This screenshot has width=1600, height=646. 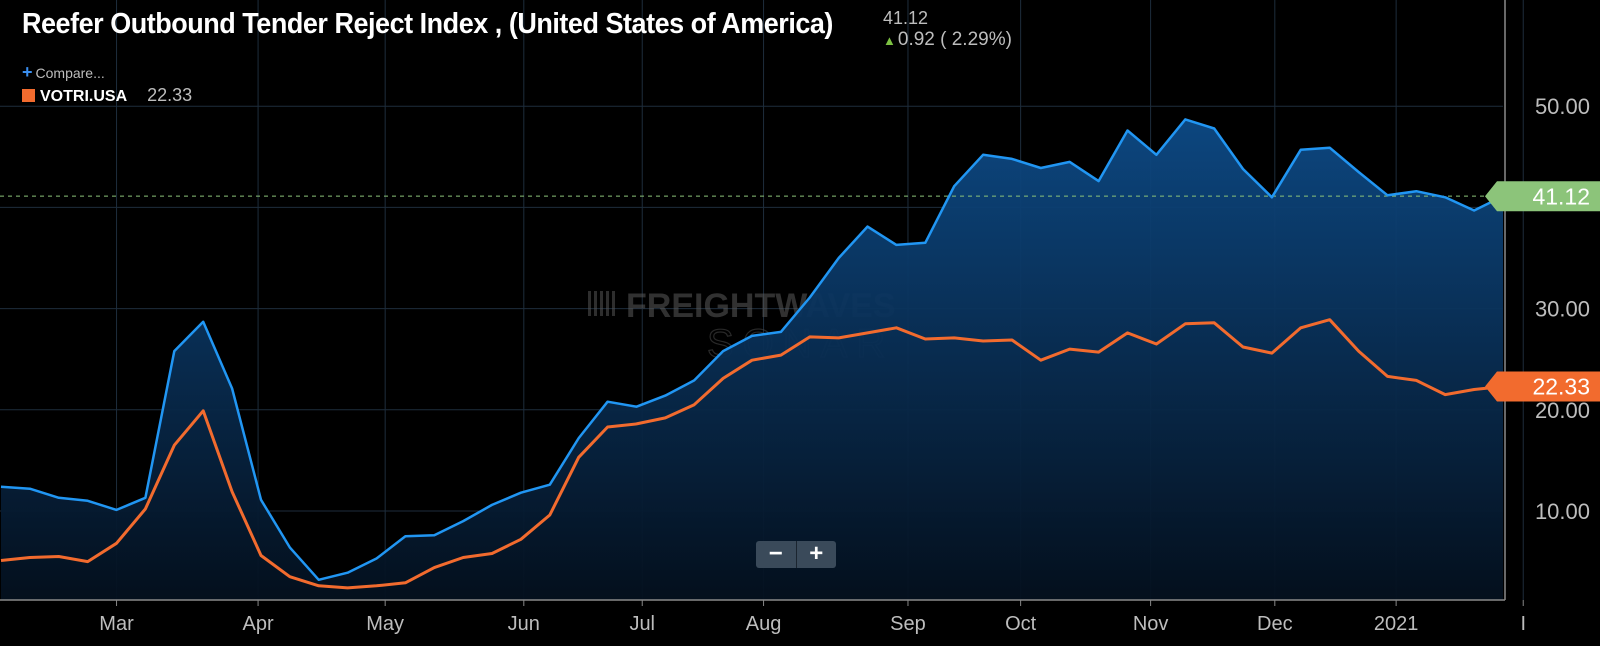 I want to click on last-value-tag-compare: 22.33, so click(x=1542, y=386).